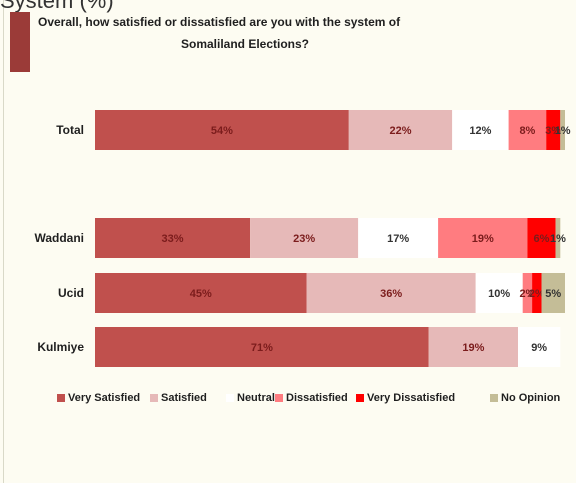 This screenshot has height=483, width=576. I want to click on value-label: 8%, so click(527, 131).